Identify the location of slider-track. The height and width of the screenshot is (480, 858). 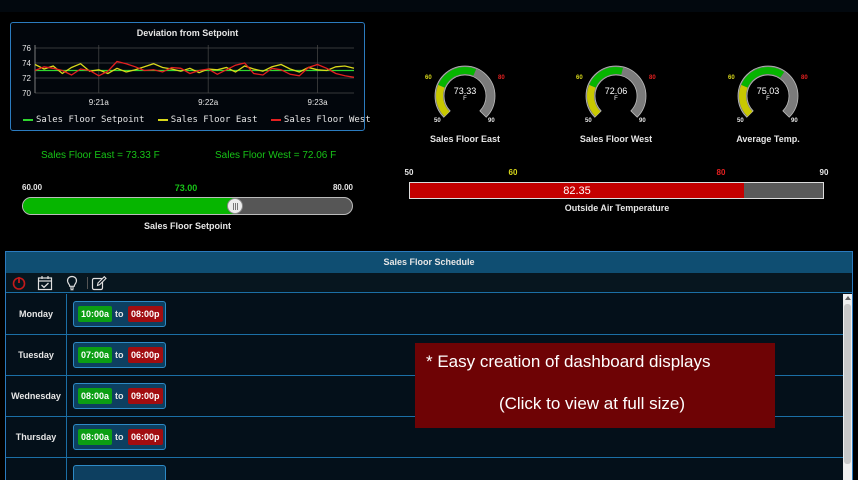
(187, 206).